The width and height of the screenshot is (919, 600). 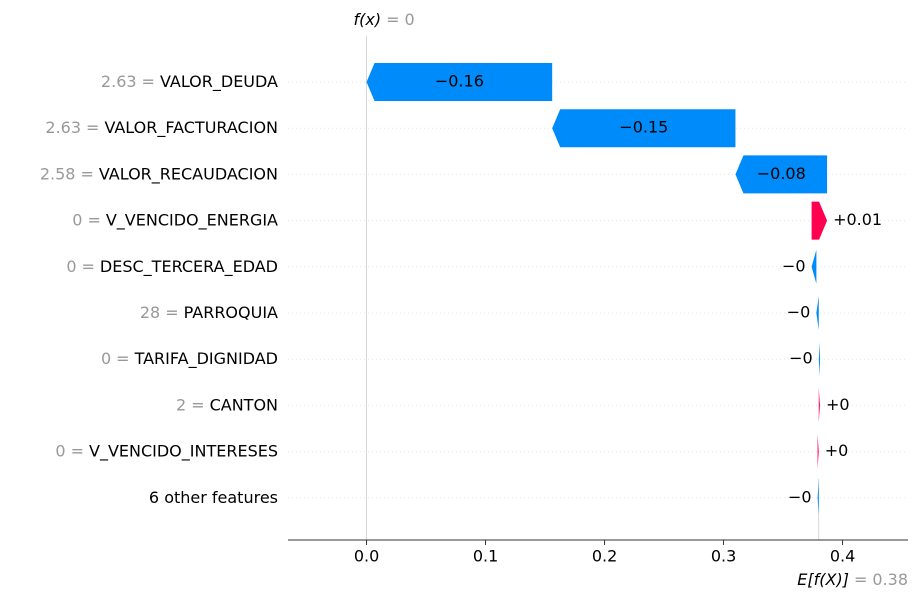 I want to click on feature-label: 6 other features, so click(x=213, y=496).